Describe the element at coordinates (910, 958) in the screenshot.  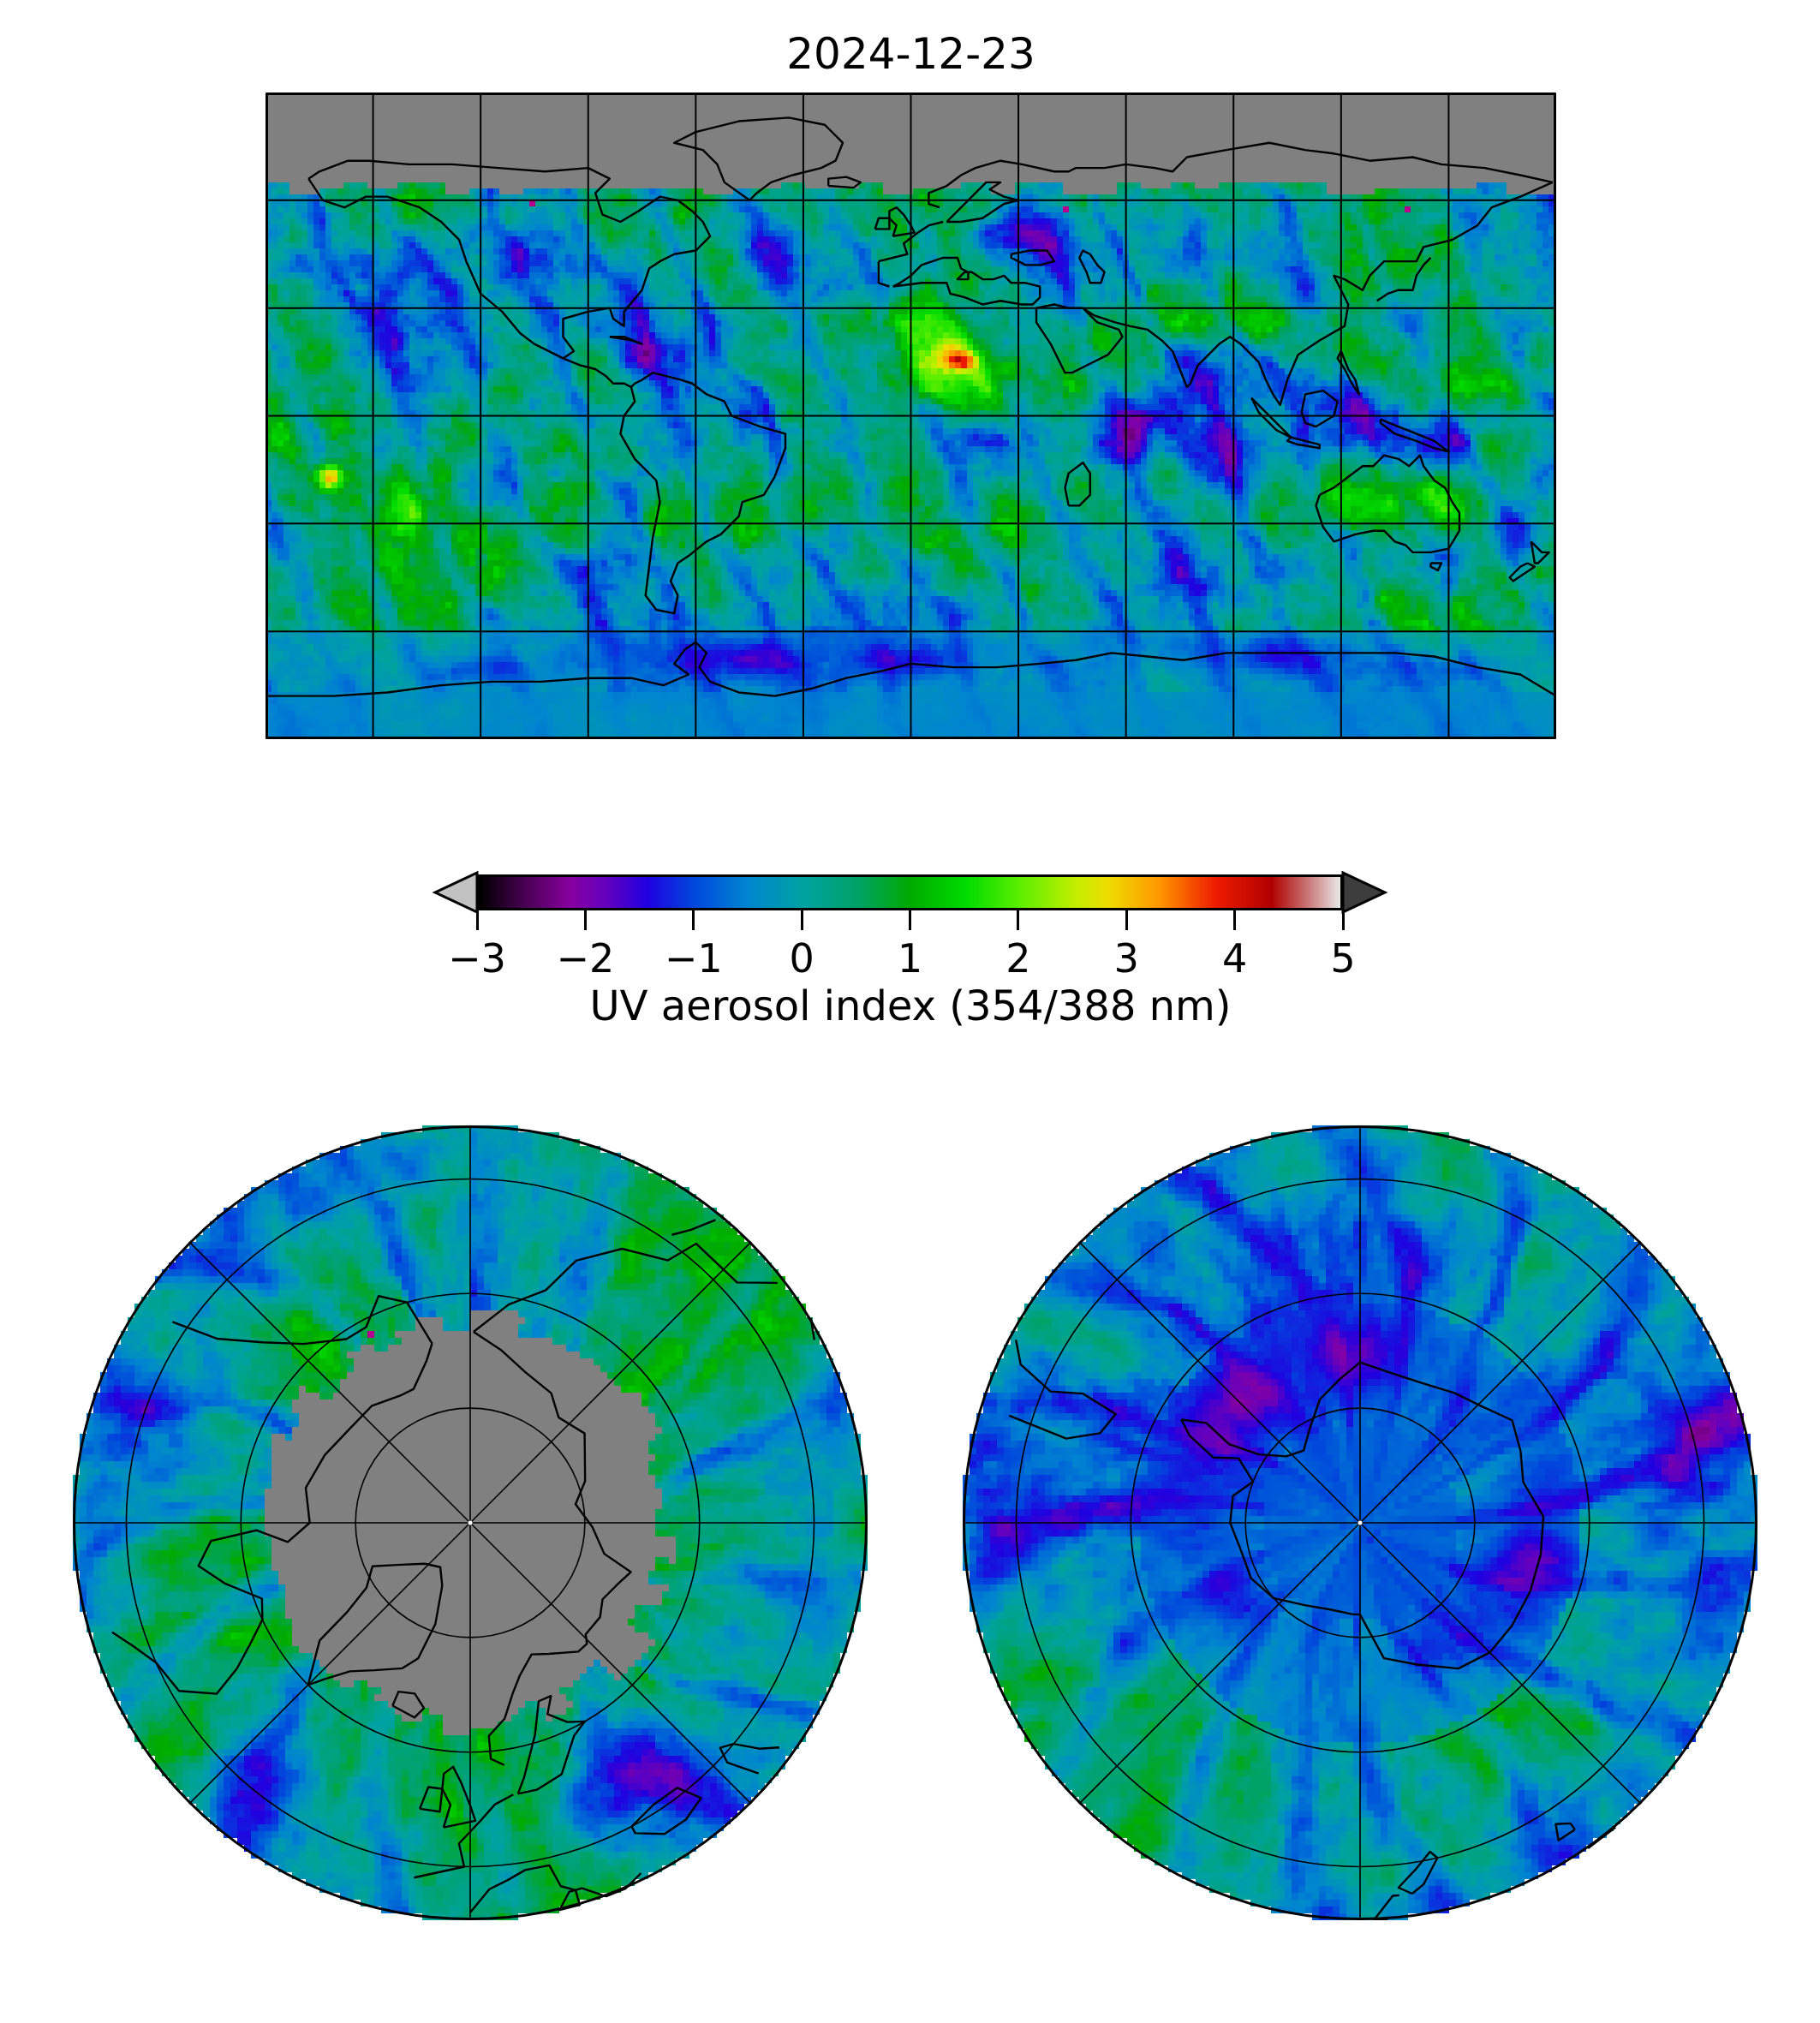
I see `colorbar-tick-label: 1` at that location.